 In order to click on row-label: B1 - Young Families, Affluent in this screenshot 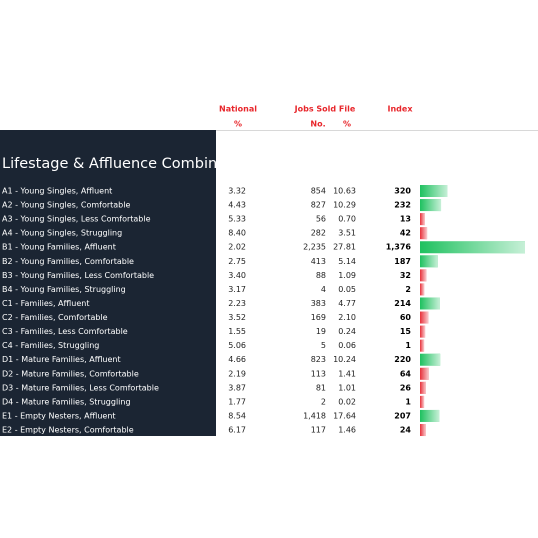, I will do `click(59, 247)`.